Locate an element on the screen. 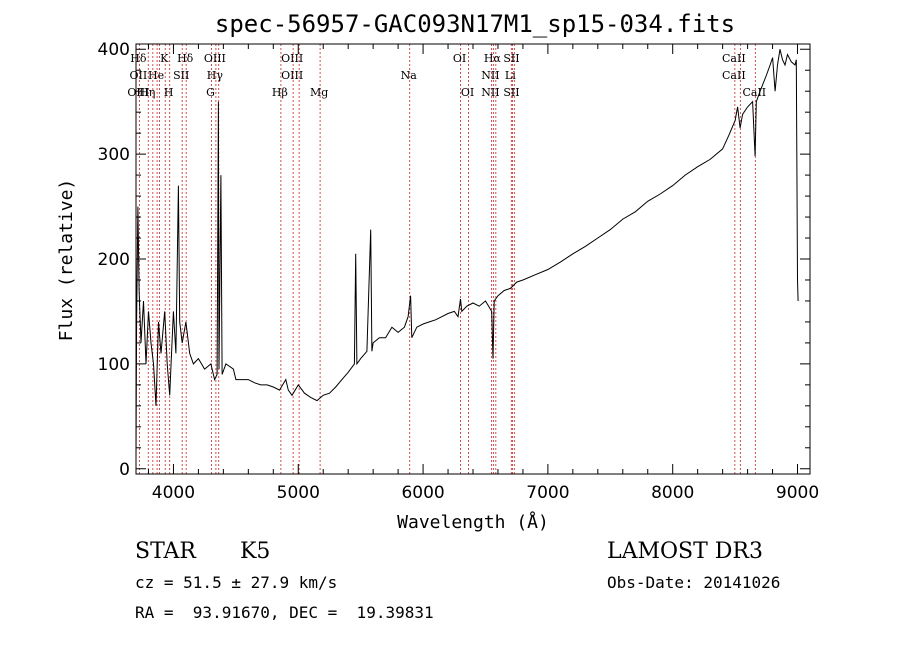 The width and height of the screenshot is (900, 649). x-axis-label: Wavelength (Å) is located at coordinates (473, 522).